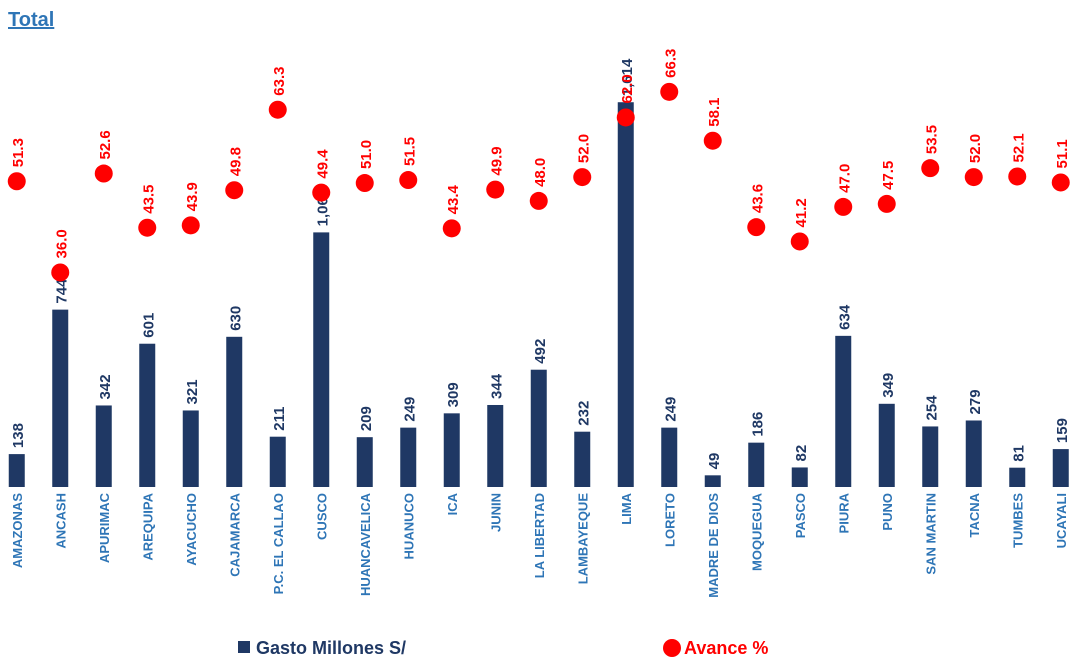 Image resolution: width=1078 pixels, height=668 pixels. I want to click on data-label: 601, so click(148, 325).